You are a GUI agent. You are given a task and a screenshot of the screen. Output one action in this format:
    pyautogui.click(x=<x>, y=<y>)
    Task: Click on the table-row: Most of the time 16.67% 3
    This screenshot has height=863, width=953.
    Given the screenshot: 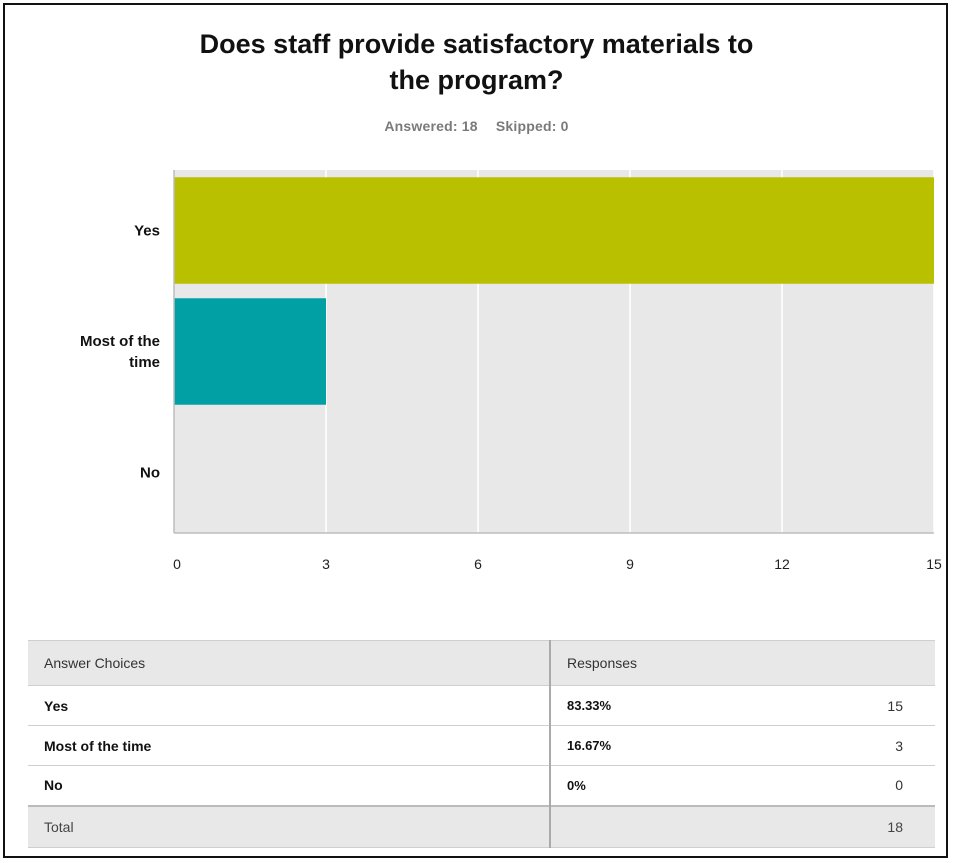 What is the action you would take?
    pyautogui.click(x=481, y=745)
    